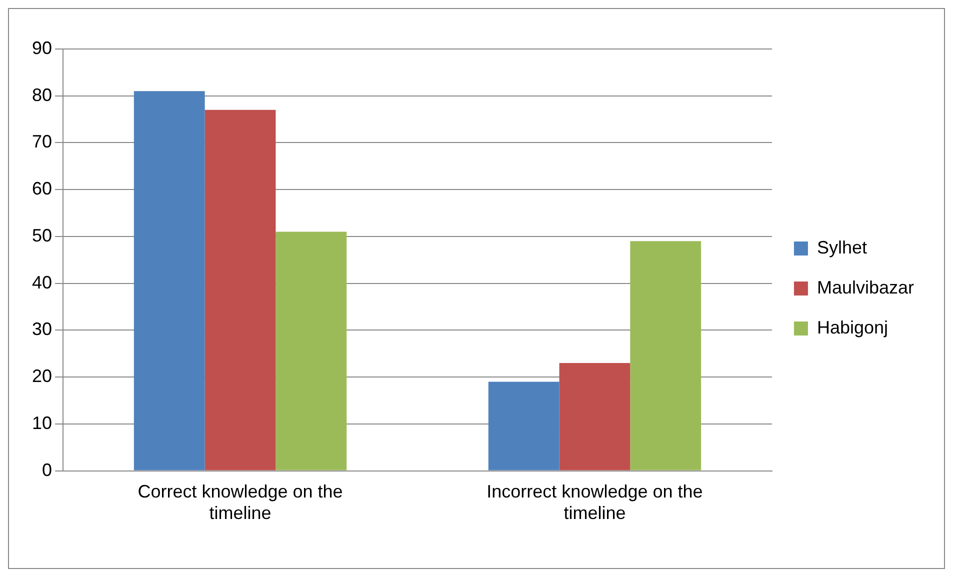 This screenshot has height=581, width=957. What do you see at coordinates (42, 282) in the screenshot?
I see `y-tick-label: 40` at bounding box center [42, 282].